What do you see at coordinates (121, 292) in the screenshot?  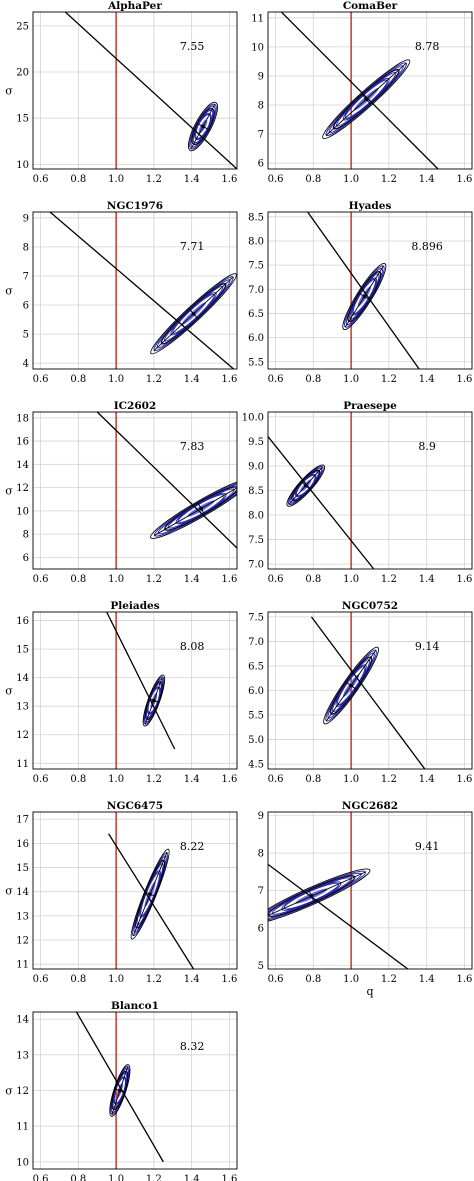 I see `panel-ngc1976: 0.6 0.8 1.0 1.2 1.4 1.6 4 5 6 7 8 9 NGC1976 7.71 σ` at bounding box center [121, 292].